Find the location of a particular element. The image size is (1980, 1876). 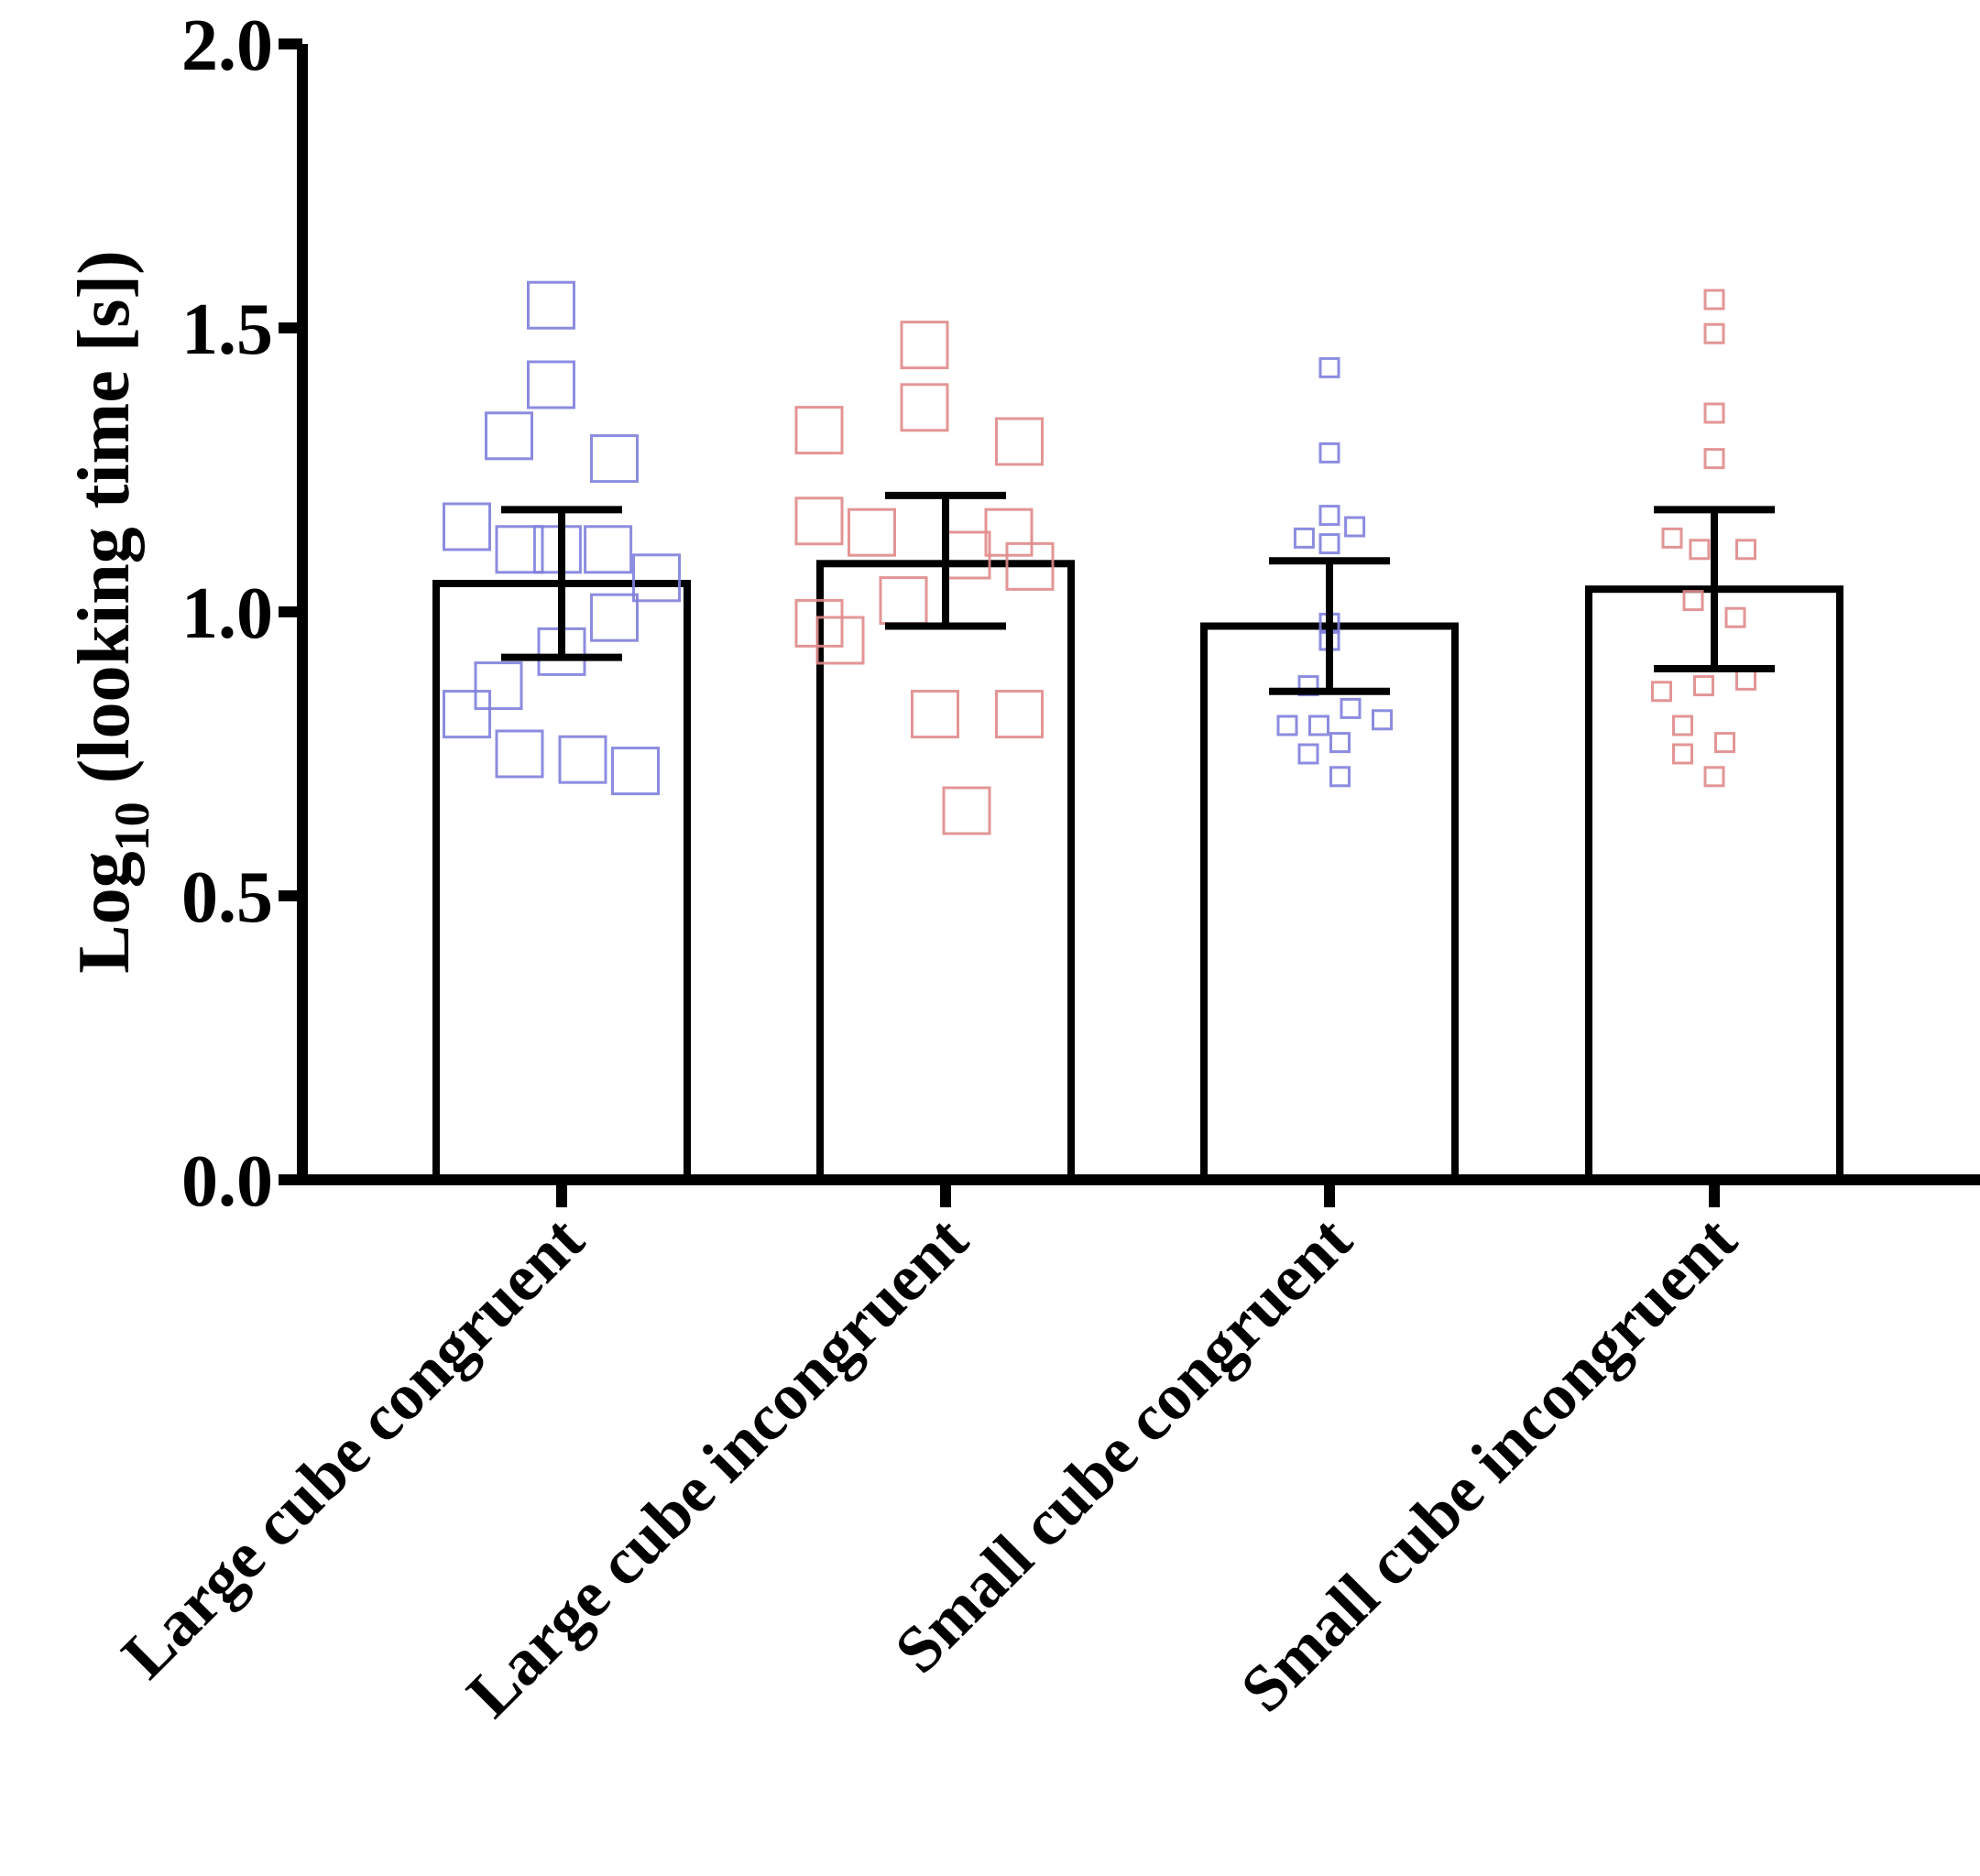

y-tick-label: 2.0 is located at coordinates (227, 45).